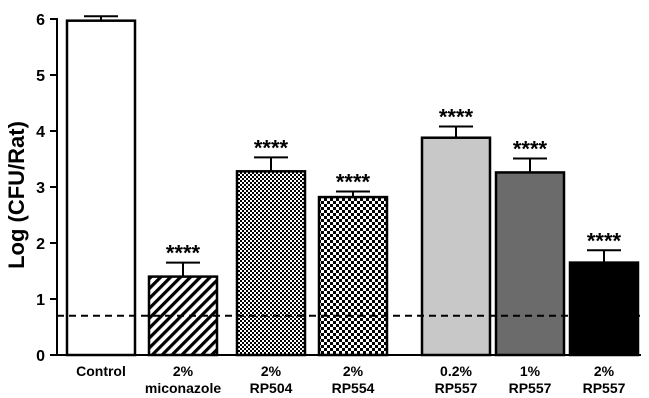 This screenshot has height=398, width=649. Describe the element at coordinates (40, 188) in the screenshot. I see `y-tick-label: 3` at that location.